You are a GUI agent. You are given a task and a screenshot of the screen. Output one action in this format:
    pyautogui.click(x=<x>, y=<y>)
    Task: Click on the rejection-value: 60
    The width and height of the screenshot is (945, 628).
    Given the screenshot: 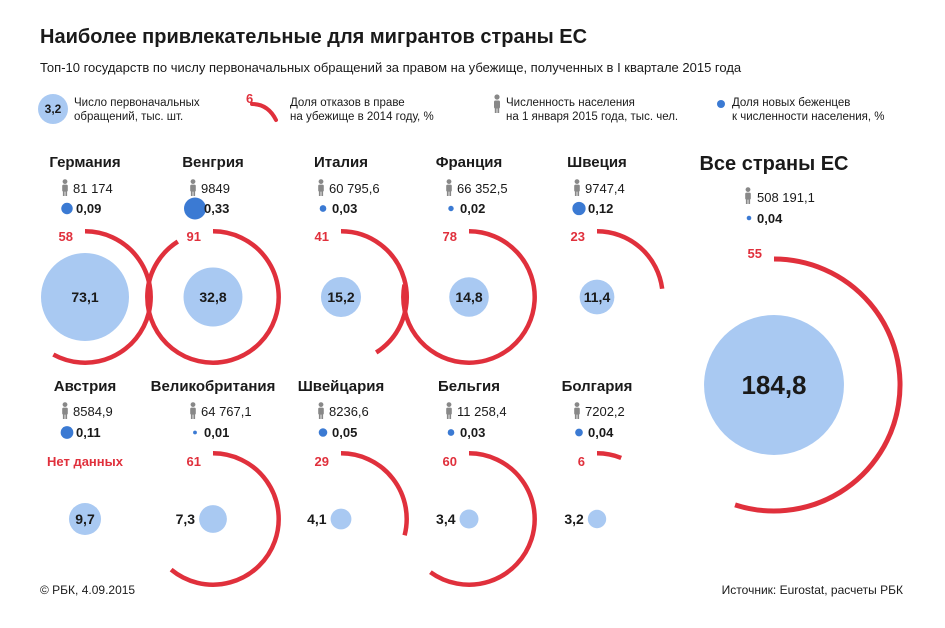 What is the action you would take?
    pyautogui.click(x=450, y=461)
    